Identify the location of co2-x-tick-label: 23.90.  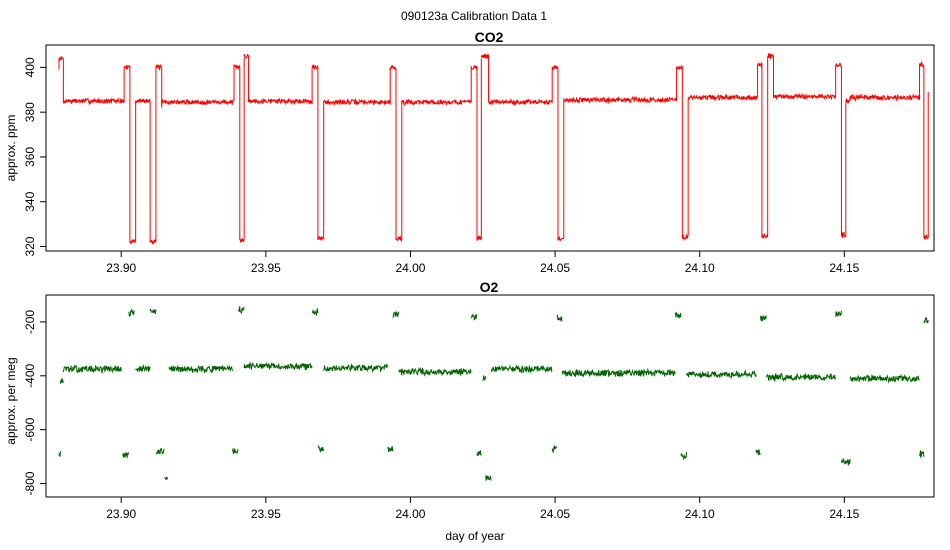
(121, 268).